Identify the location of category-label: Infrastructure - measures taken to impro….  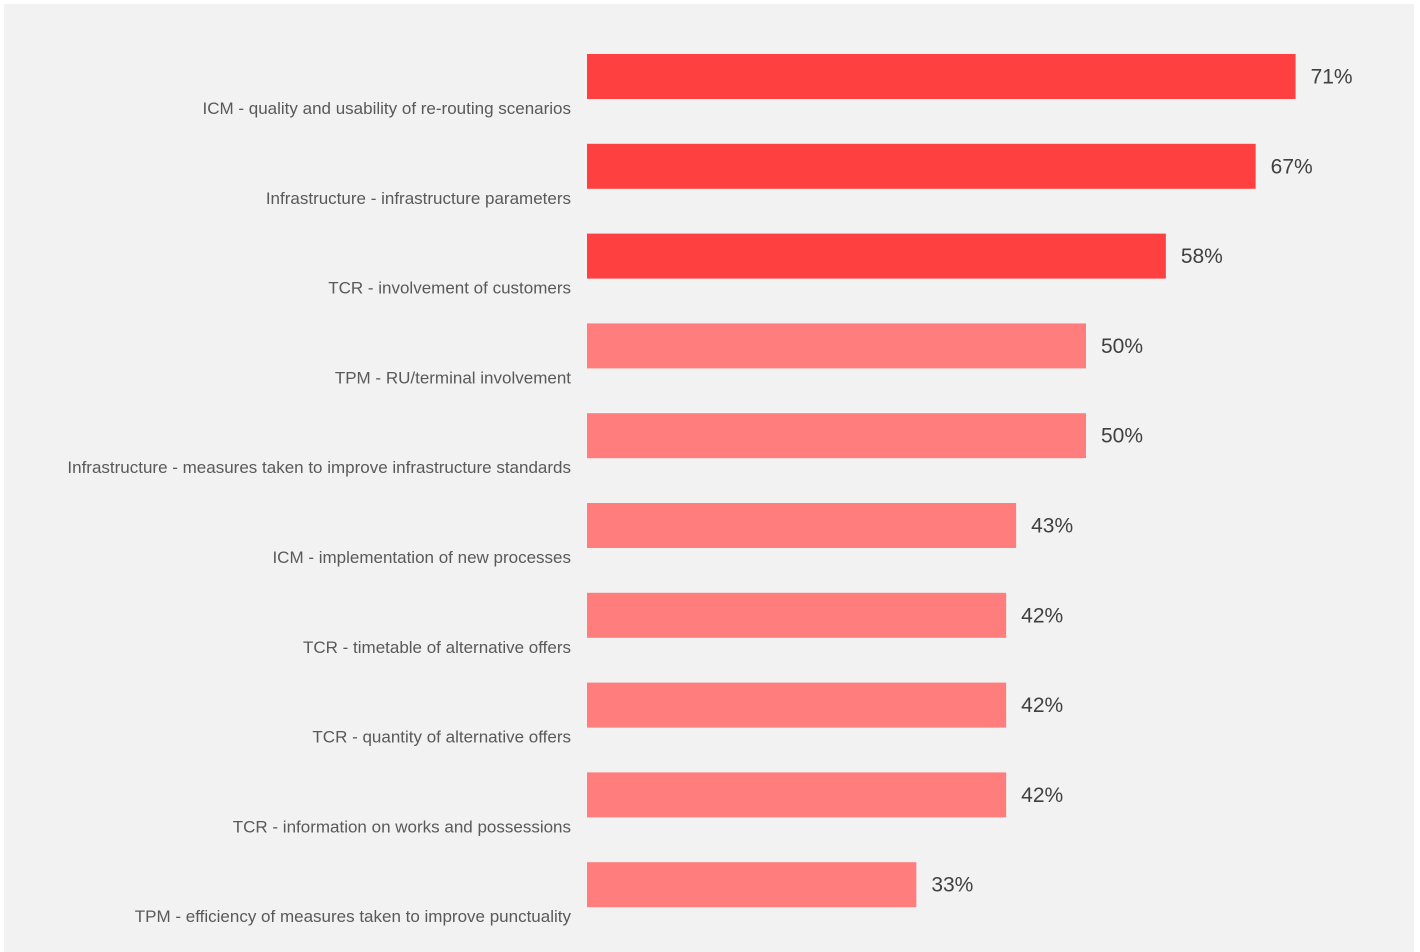
(319, 467).